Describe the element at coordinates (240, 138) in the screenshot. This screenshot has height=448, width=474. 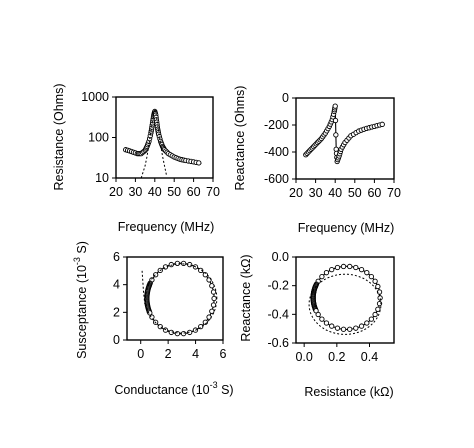
I see `y-axis-label: Reactance (Ohms)` at that location.